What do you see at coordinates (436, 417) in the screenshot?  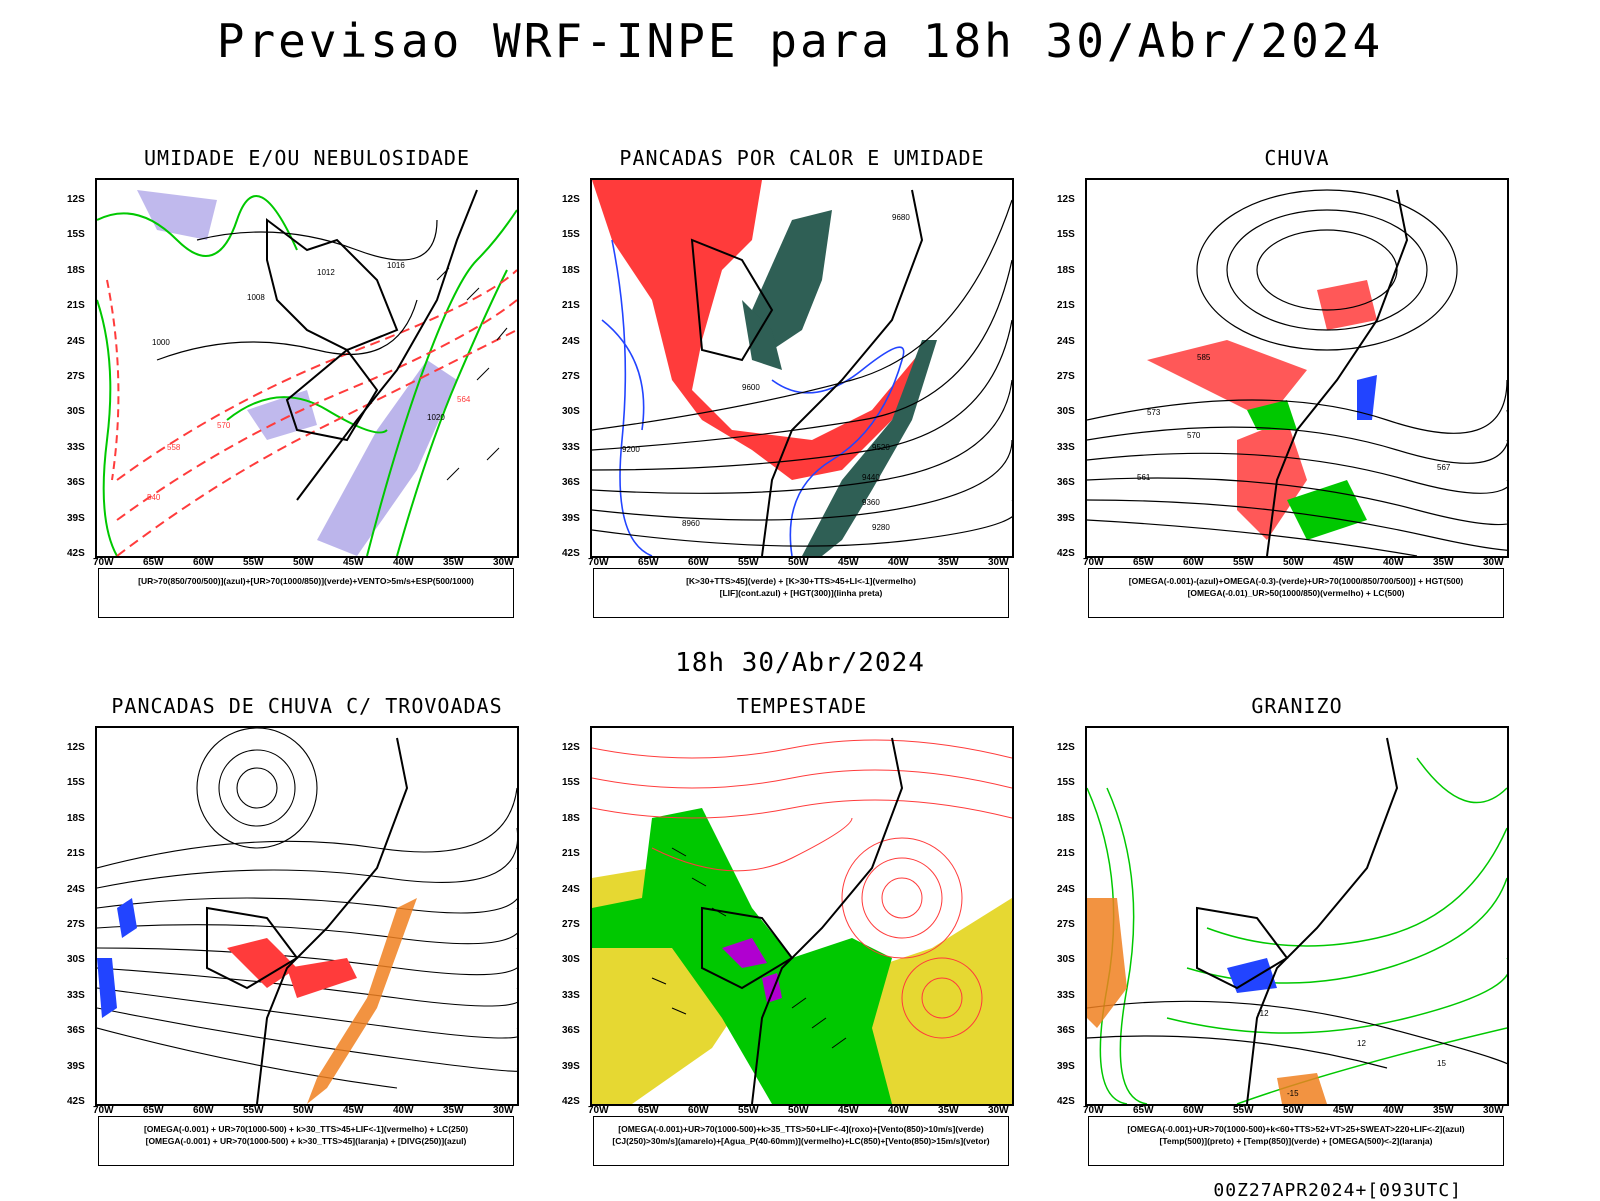 I see `contour-label: 1020` at bounding box center [436, 417].